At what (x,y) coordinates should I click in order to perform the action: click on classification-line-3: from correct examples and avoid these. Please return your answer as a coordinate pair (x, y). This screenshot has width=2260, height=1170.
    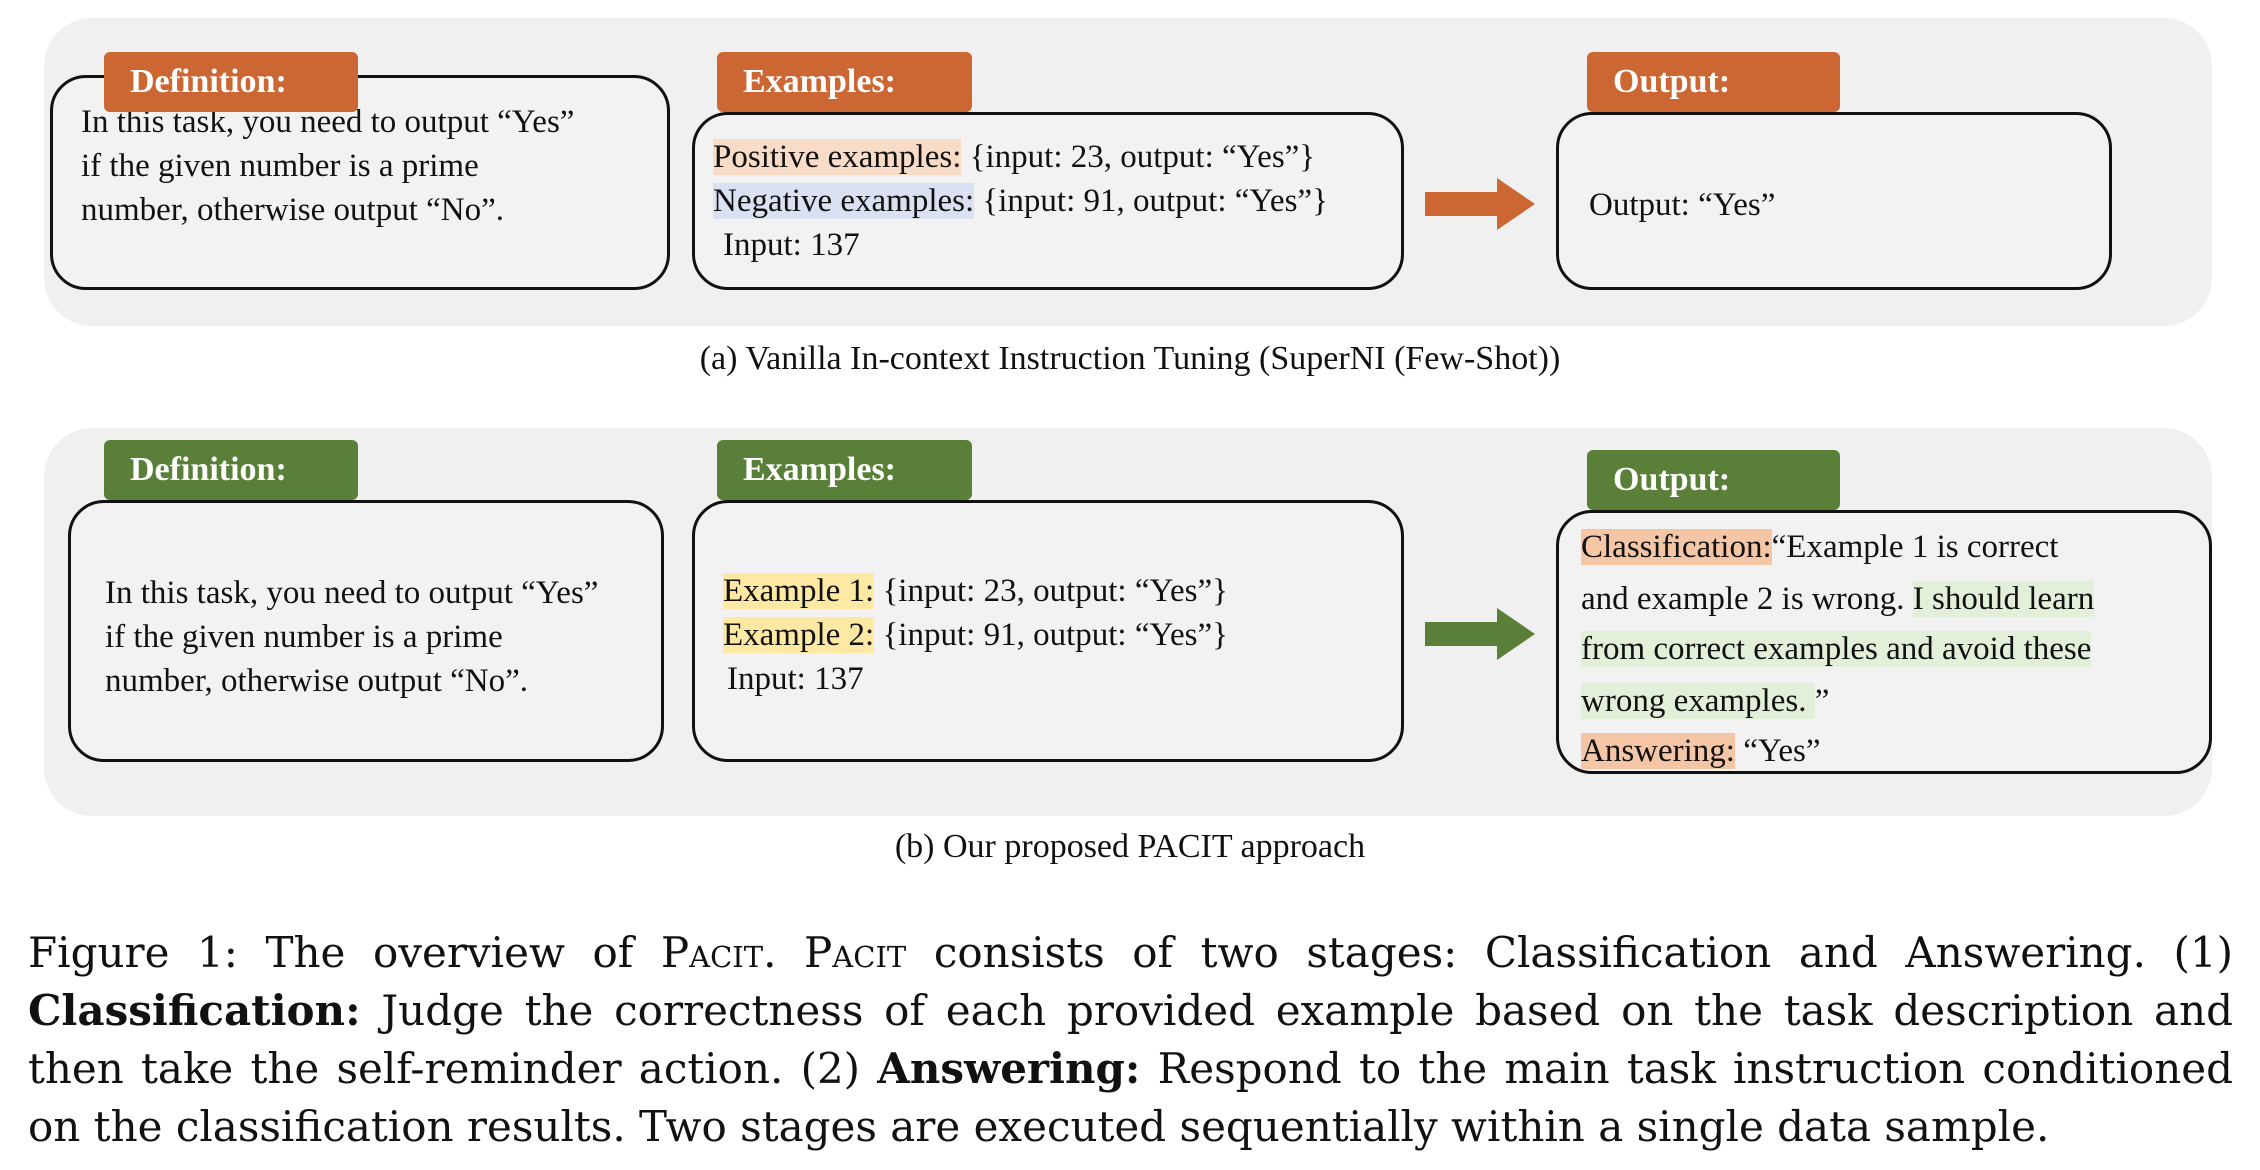
    Looking at the image, I should click on (1836, 649).